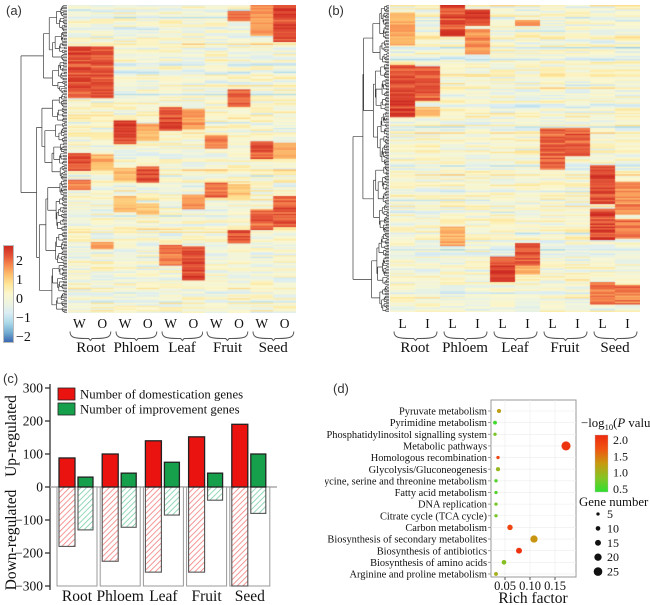 Image resolution: width=650 pixels, height=605 pixels. Describe the element at coordinates (620, 473) in the screenshot. I see `d-color-legend-tick: 1.0` at that location.